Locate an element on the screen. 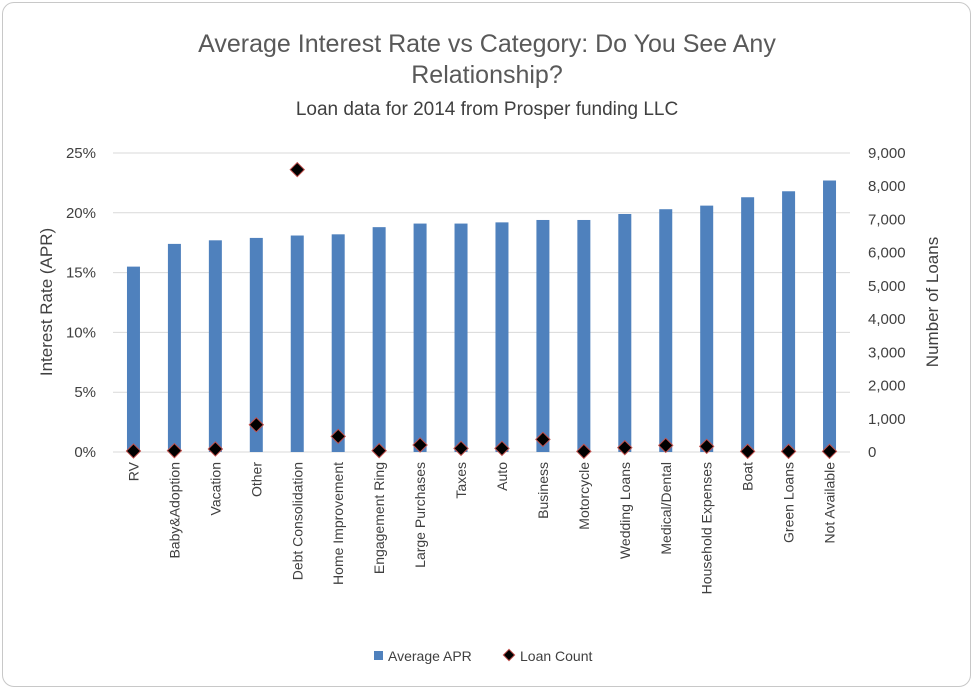  category-label: Motorcycle is located at coordinates (584, 496).